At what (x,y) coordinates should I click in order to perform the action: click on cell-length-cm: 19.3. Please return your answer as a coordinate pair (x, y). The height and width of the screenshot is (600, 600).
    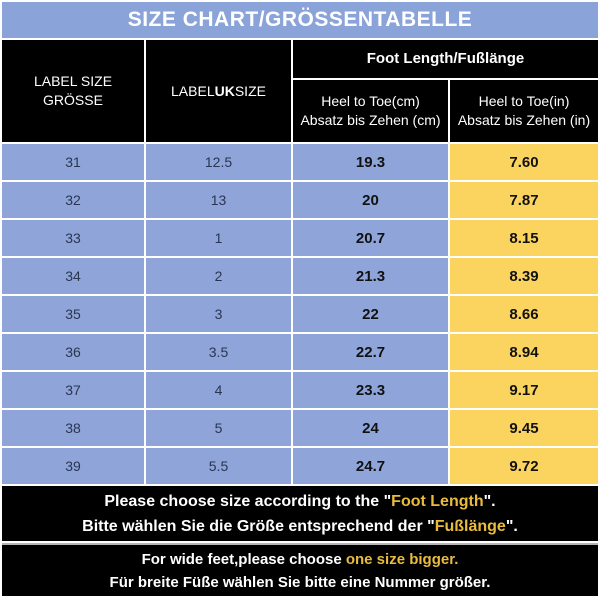
    Looking at the image, I should click on (370, 162).